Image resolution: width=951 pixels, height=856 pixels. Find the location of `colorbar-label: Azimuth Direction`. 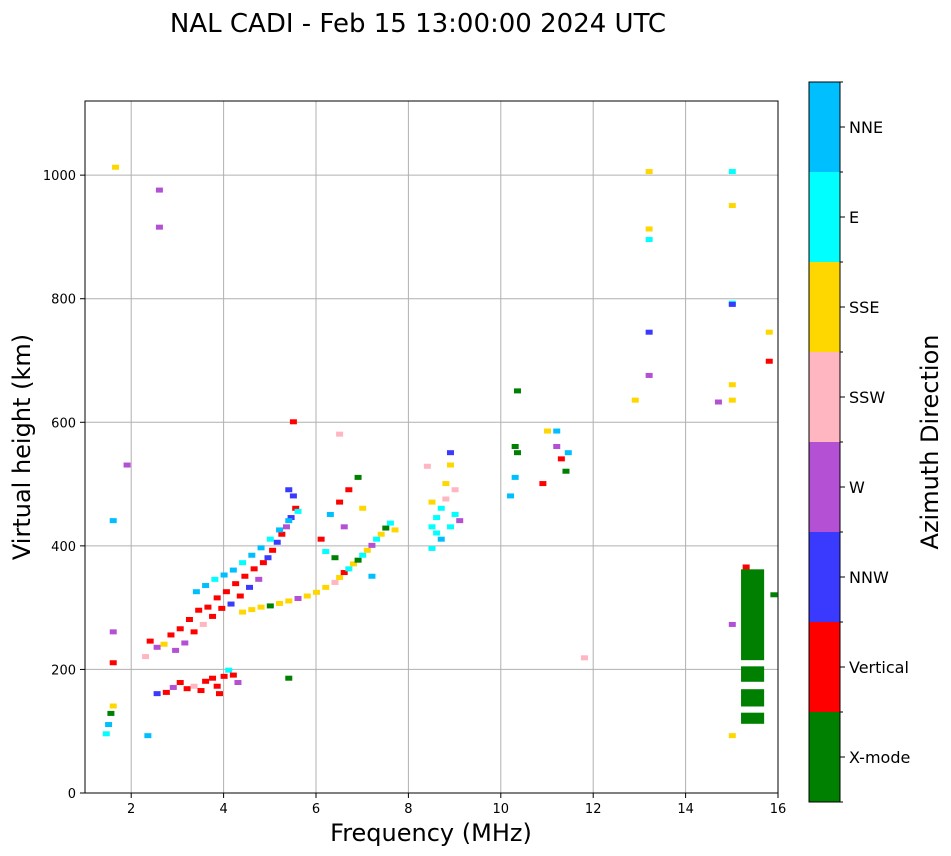

colorbar-label: Azimuth Direction is located at coordinates (930, 442).